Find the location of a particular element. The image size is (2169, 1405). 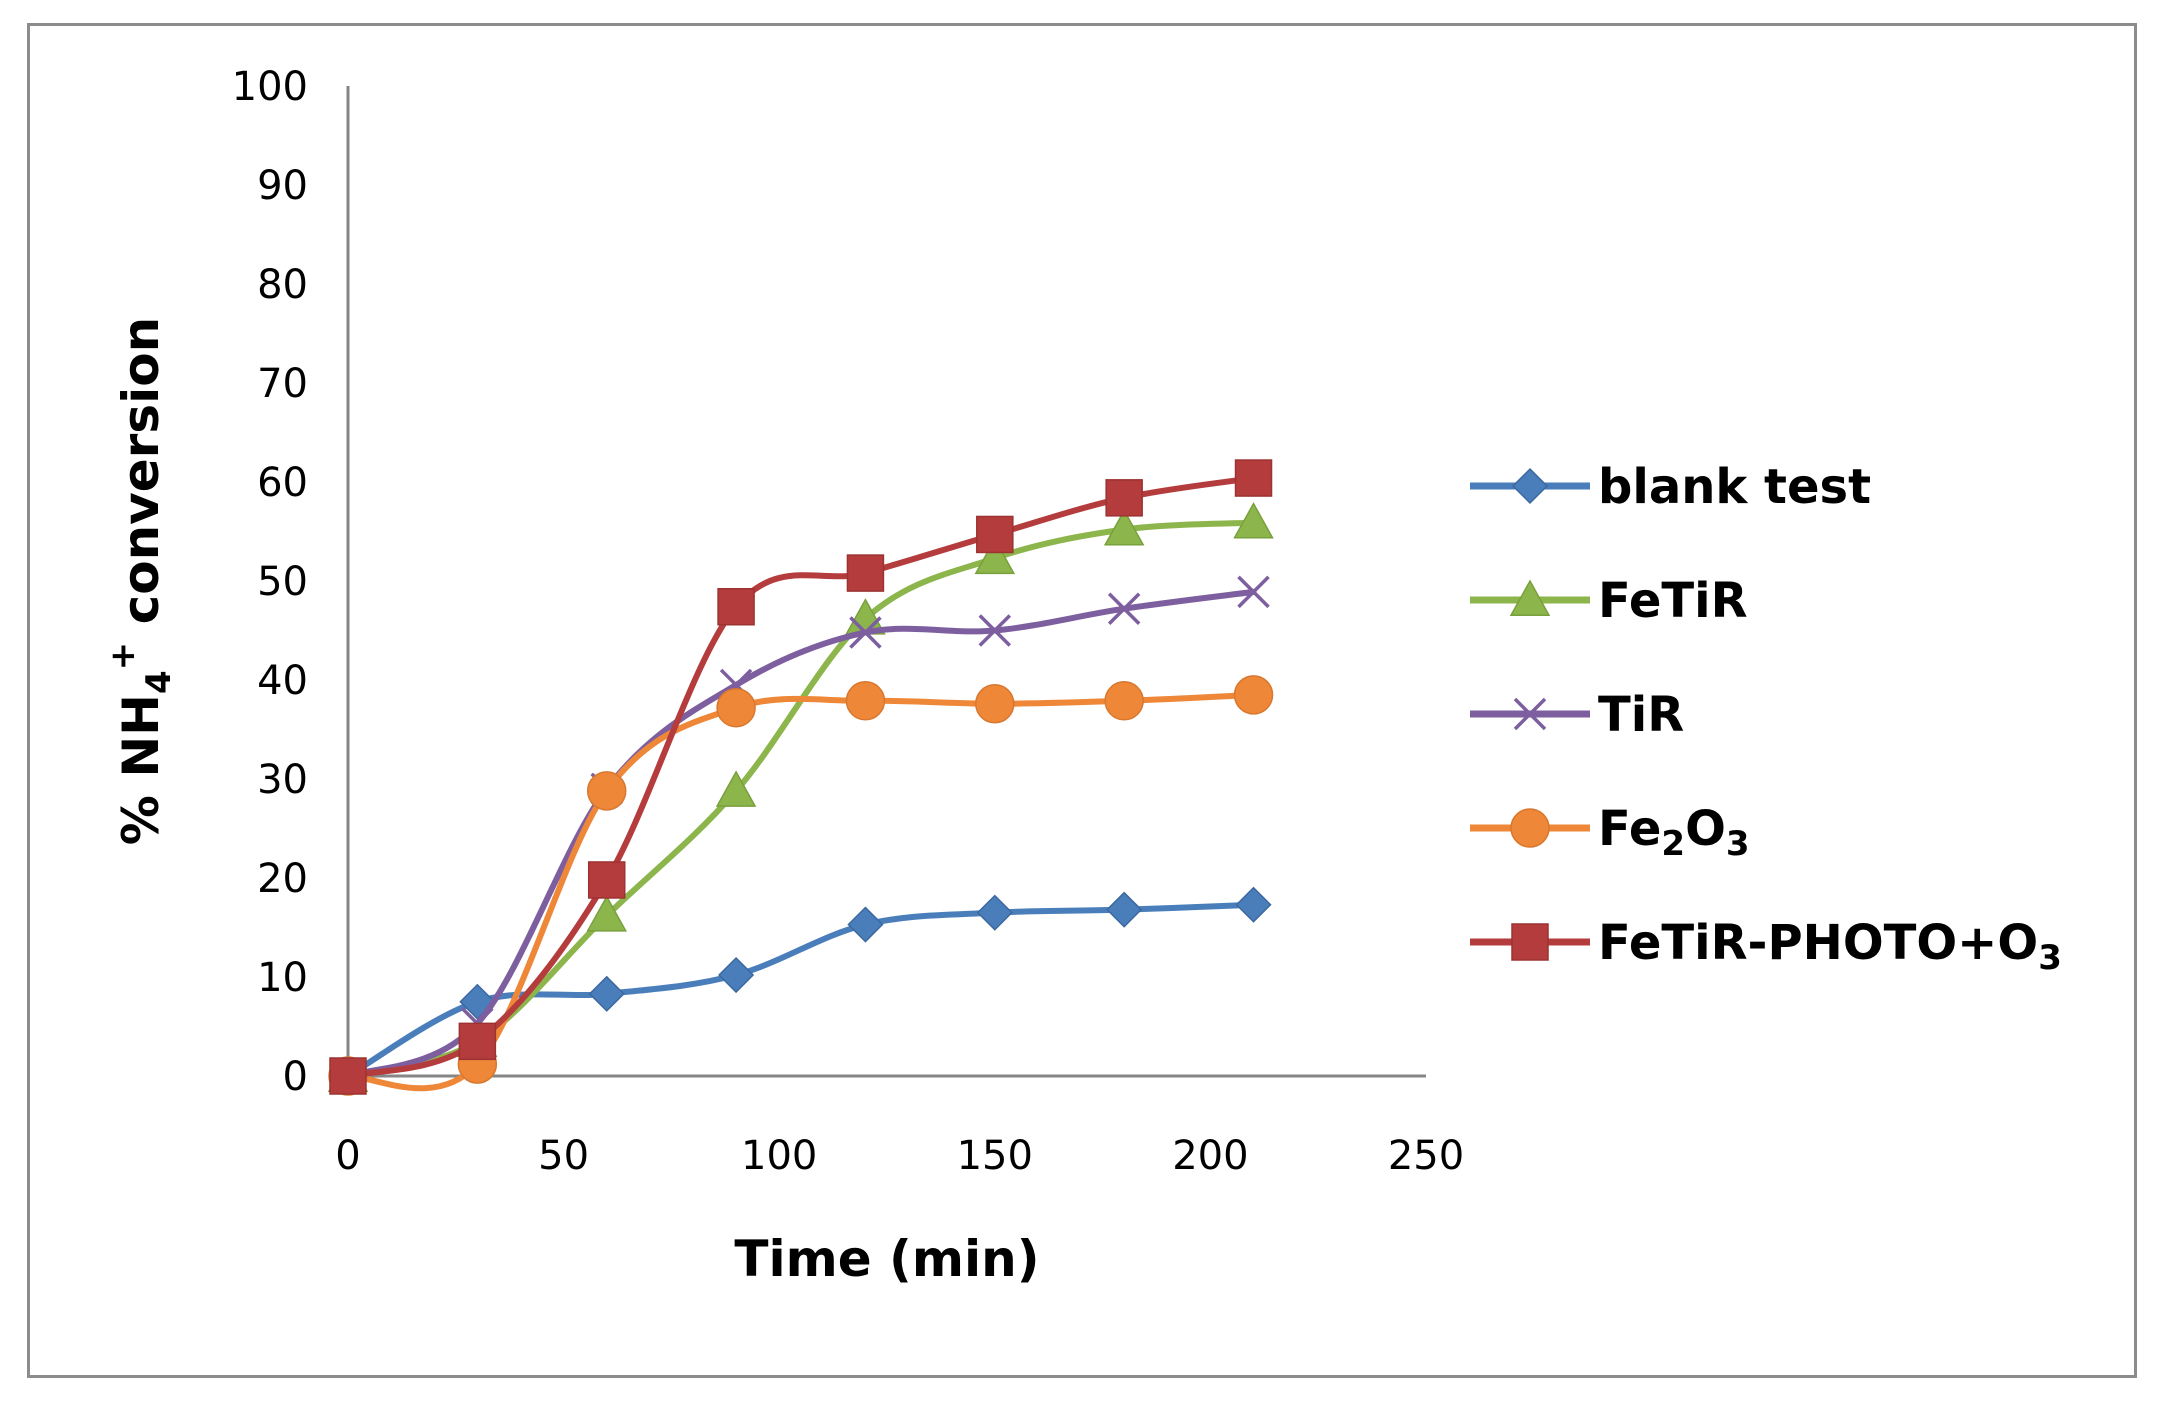

x-tick-label: 100 is located at coordinates (779, 1156).